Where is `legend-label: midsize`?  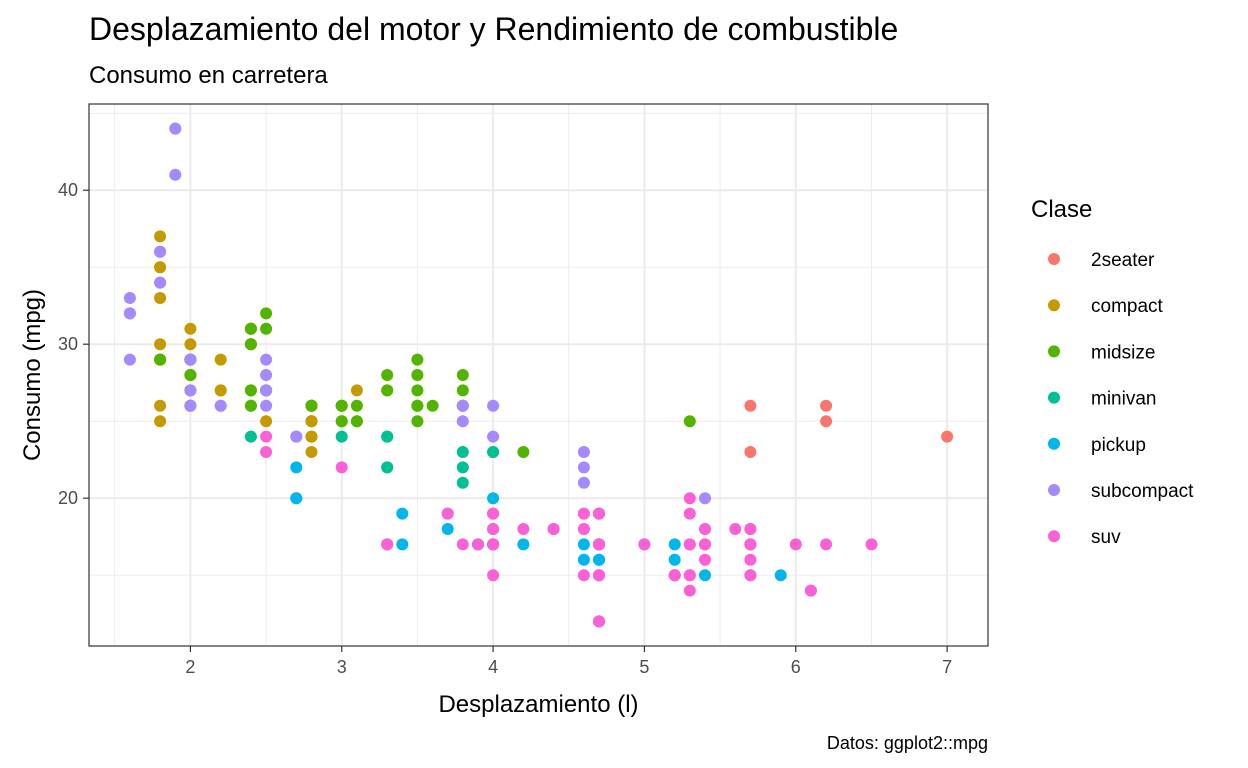
legend-label: midsize is located at coordinates (1123, 352).